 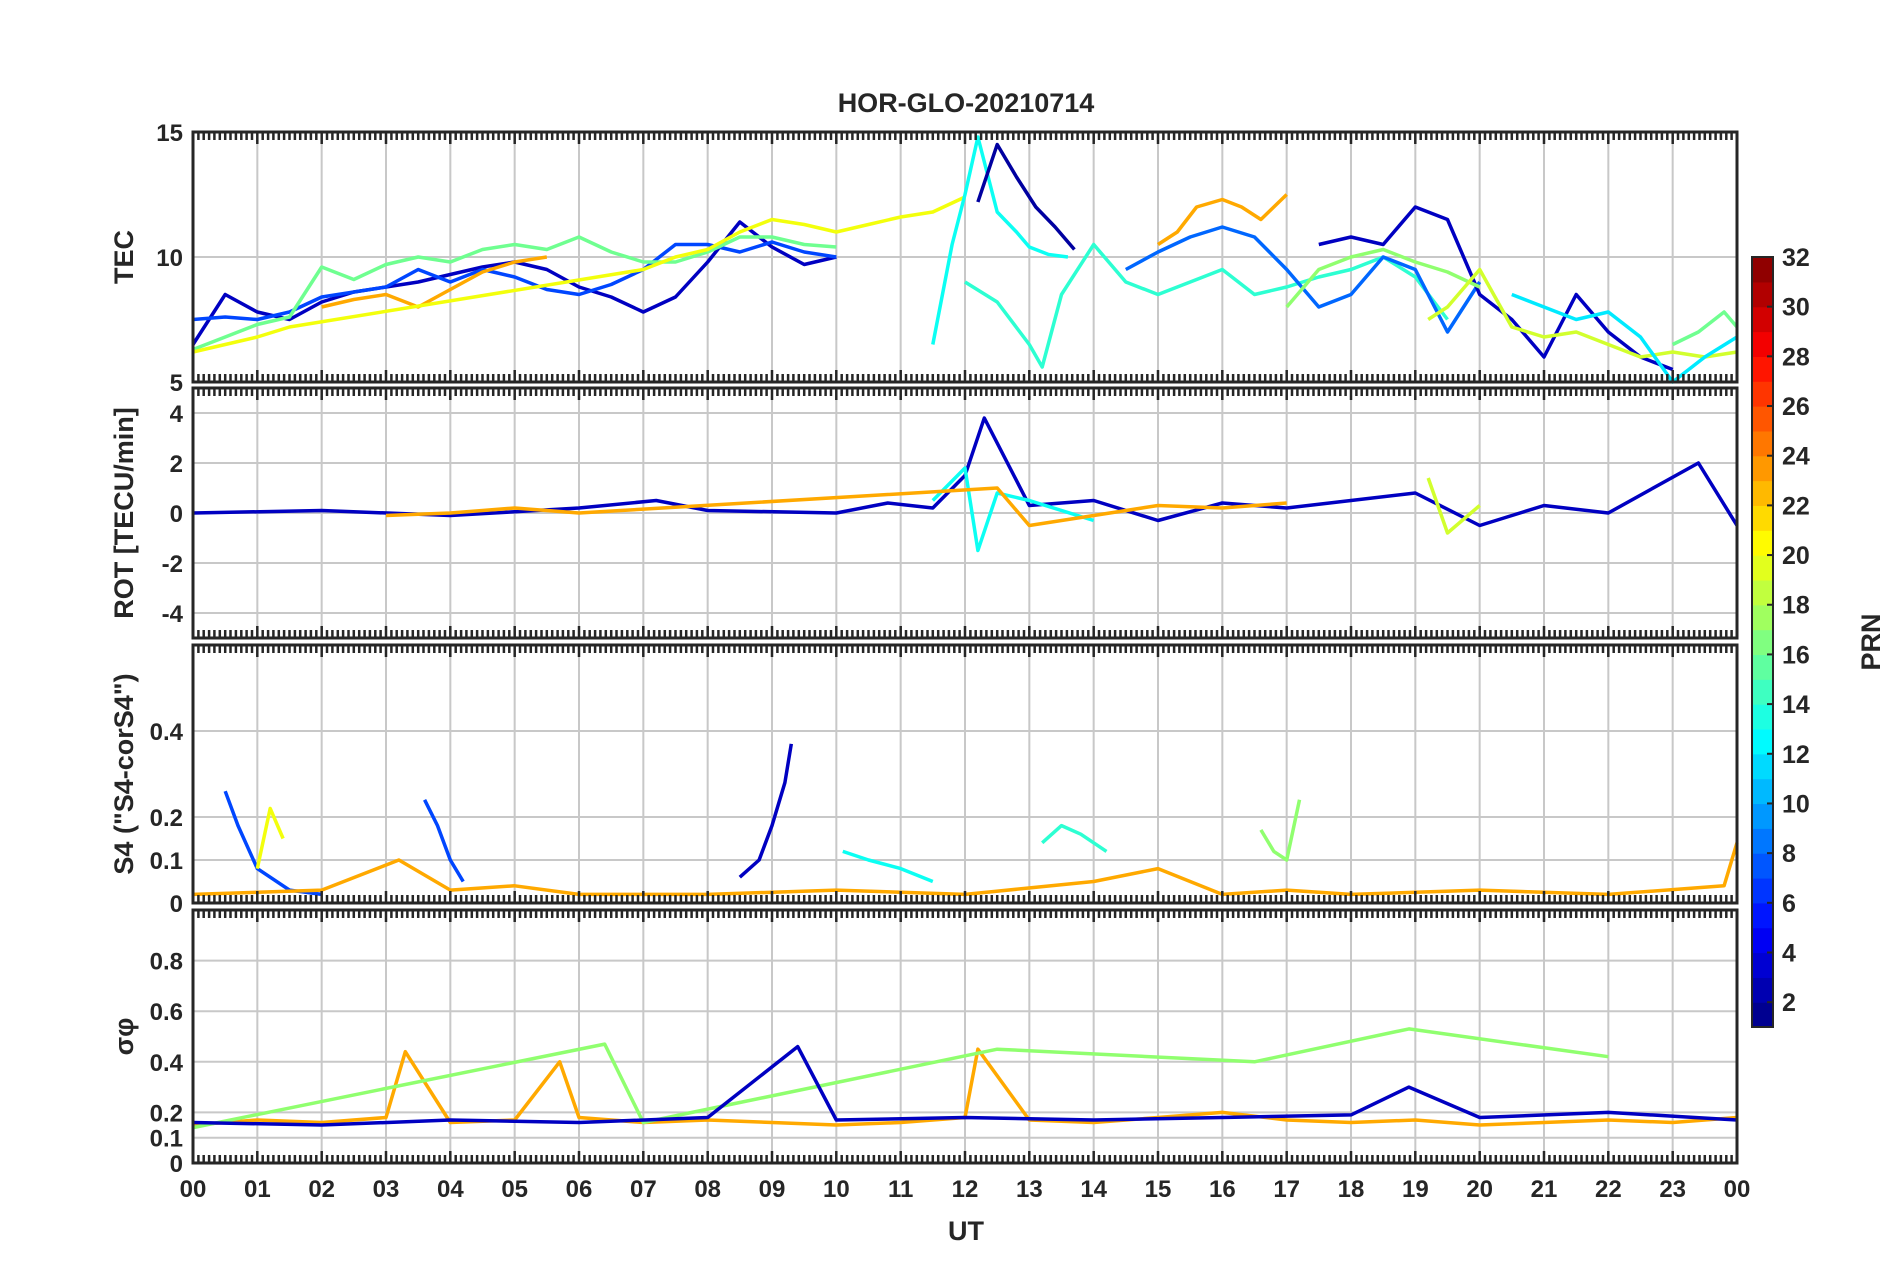 What do you see at coordinates (166, 962) in the screenshot?
I see `y-tick-label: 0.8` at bounding box center [166, 962].